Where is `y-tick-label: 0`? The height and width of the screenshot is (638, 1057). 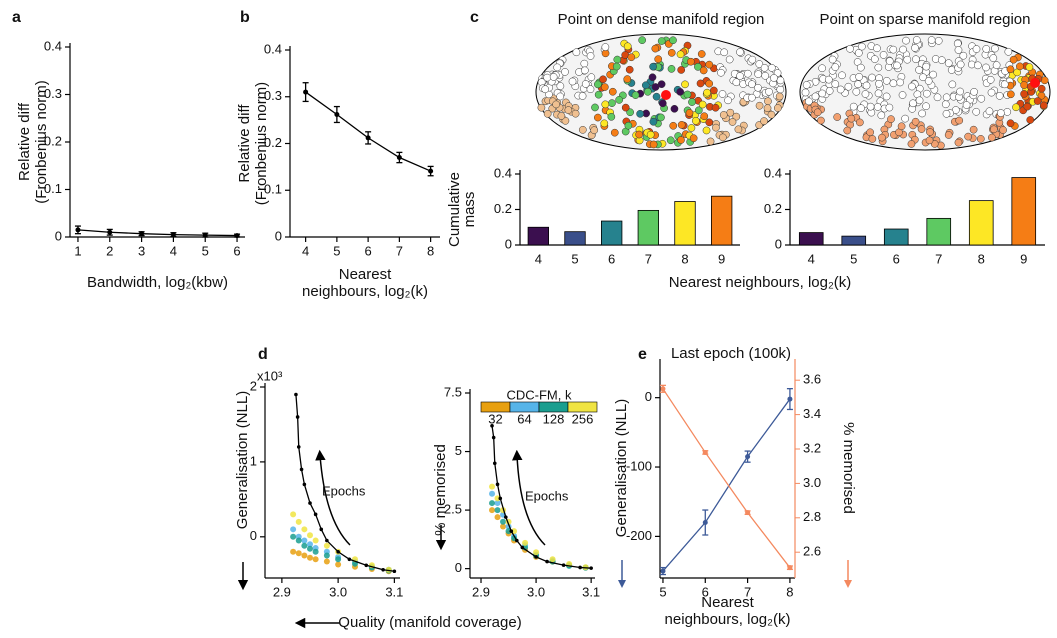
y-tick-label: 0 is located at coordinates (253, 535).